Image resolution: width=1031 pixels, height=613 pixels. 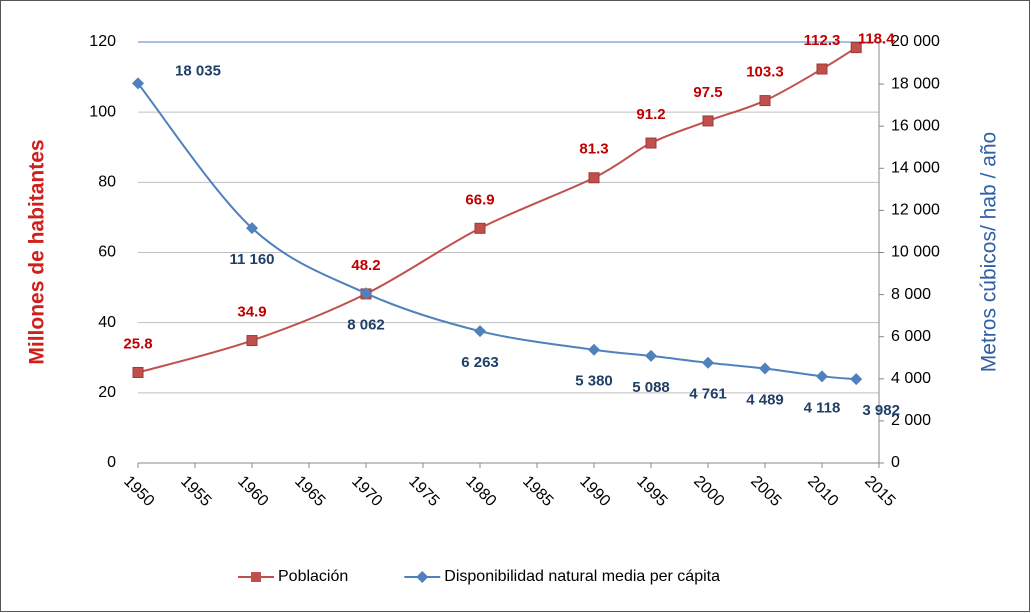 I want to click on y-tick-label: 40, so click(x=107, y=322).